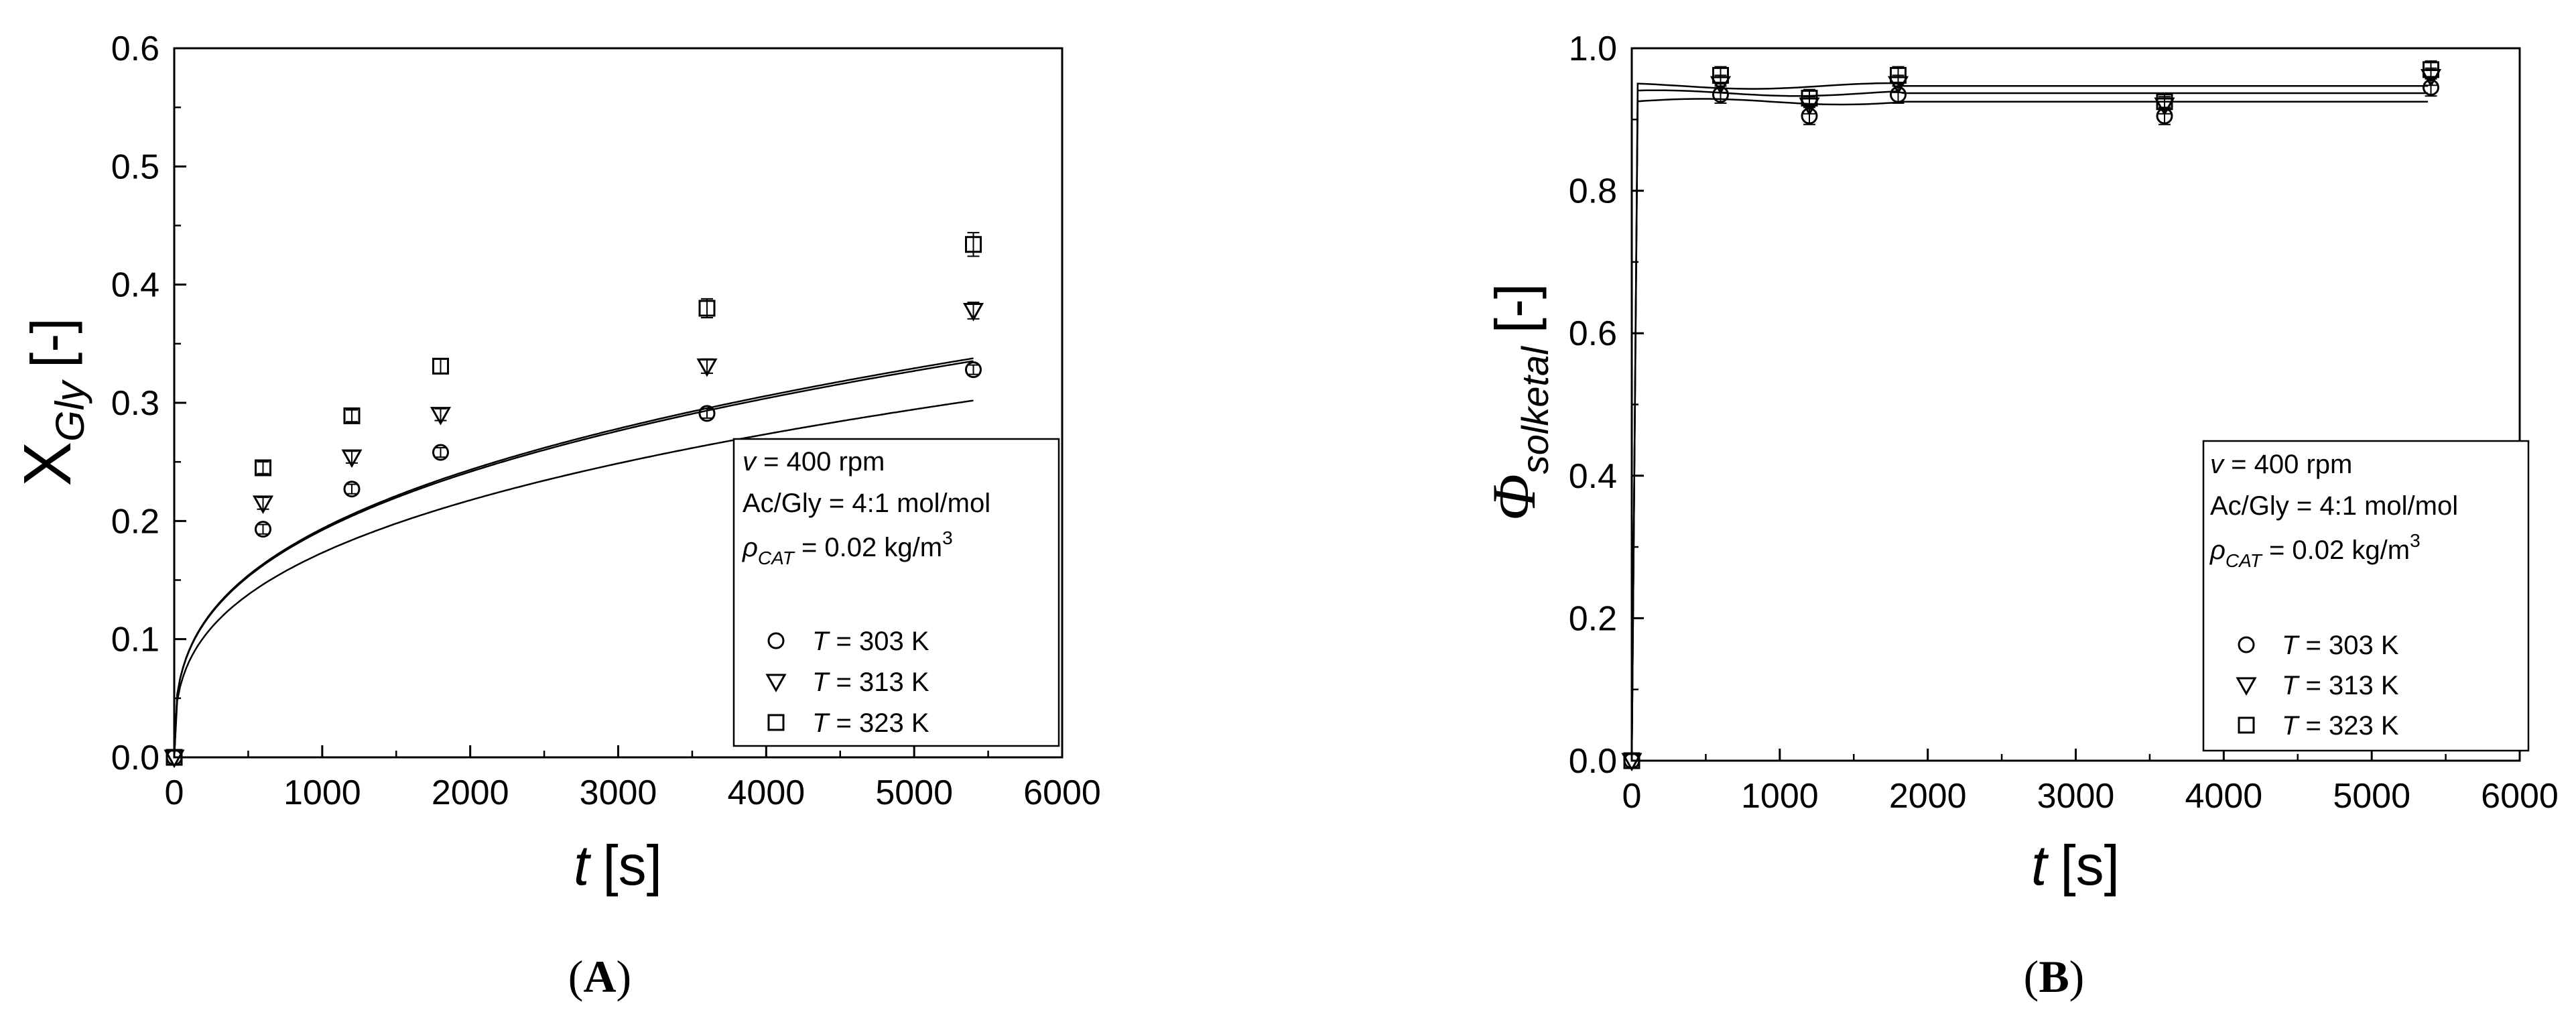 The width and height of the screenshot is (2576, 1010). I want to click on x-tick-label: 3000, so click(2076, 796).